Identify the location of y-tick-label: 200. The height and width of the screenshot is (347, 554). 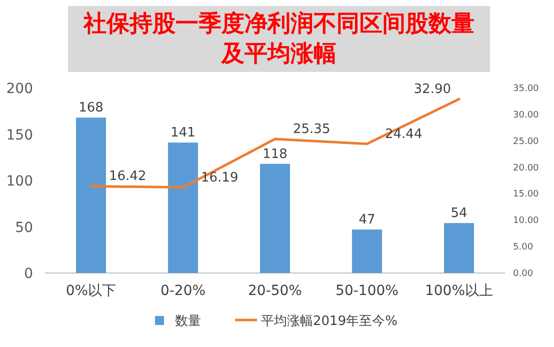
(19, 89).